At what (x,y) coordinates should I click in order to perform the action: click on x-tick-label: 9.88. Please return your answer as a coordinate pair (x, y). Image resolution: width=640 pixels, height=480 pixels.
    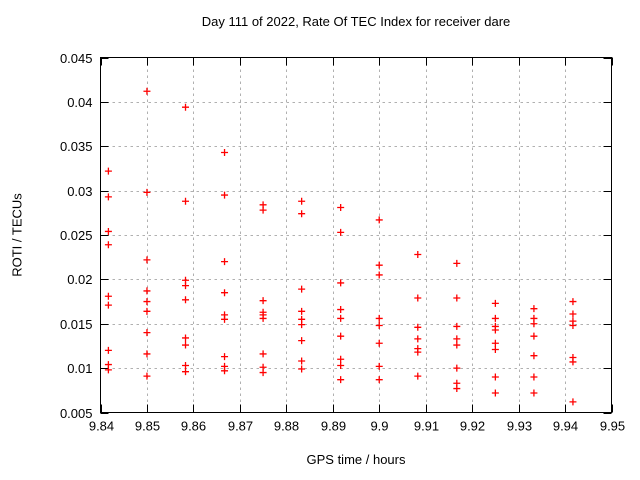
    Looking at the image, I should click on (286, 426).